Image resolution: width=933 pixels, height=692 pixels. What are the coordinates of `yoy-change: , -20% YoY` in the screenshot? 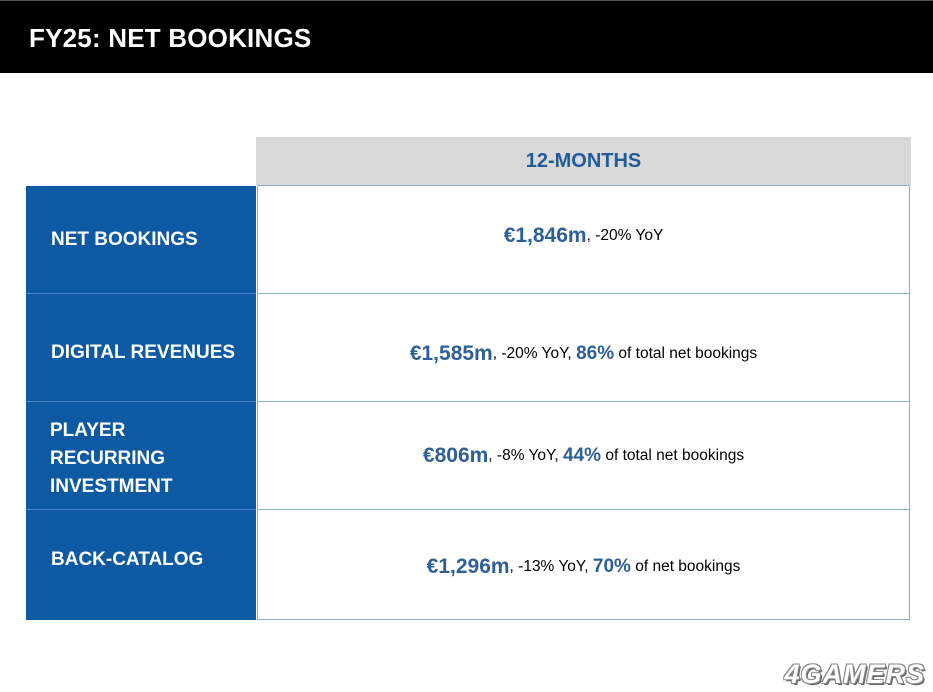 It's located at (625, 235).